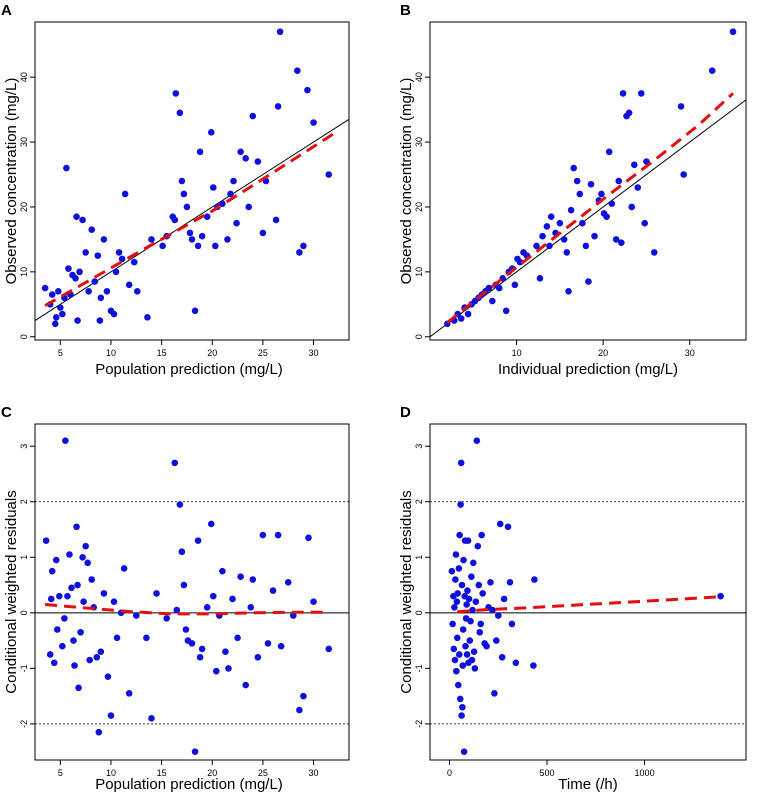 This screenshot has width=766, height=795. I want to click on panel-a-x-tick-label: 30, so click(314, 353).